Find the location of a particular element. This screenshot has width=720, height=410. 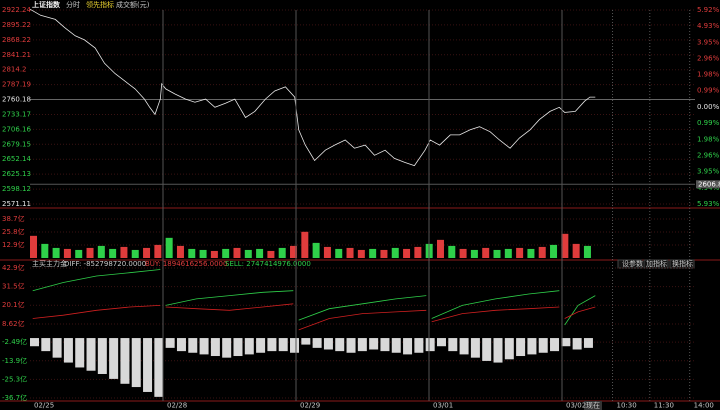

y-tick-label: 42.9亿 is located at coordinates (13, 267).